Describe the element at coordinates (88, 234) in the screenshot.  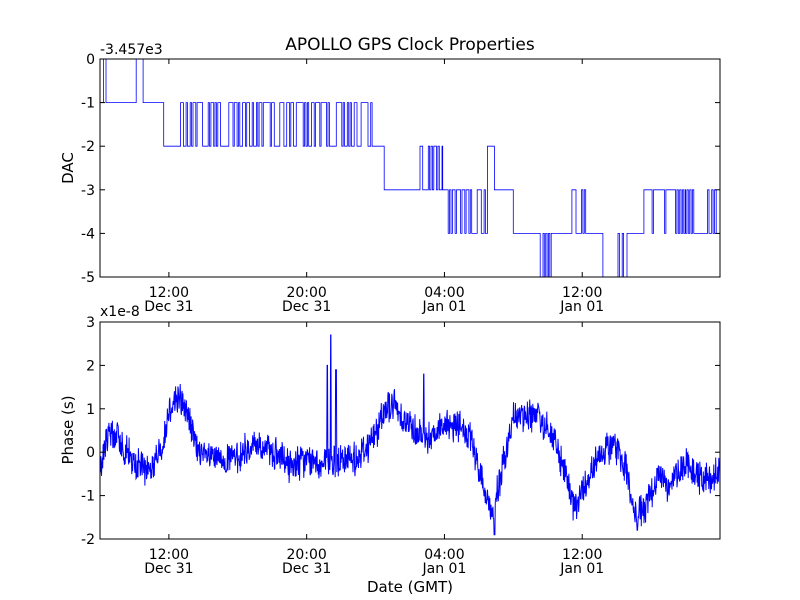
I see `y-tick-label: -4` at that location.